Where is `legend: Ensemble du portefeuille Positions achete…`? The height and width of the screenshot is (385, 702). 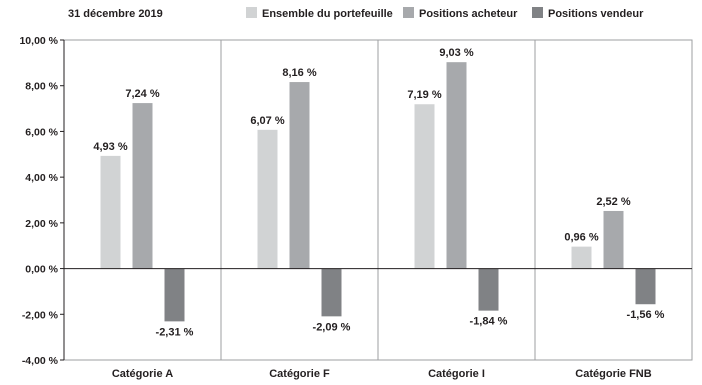 legend: Ensemble du portefeuille Positions achete… is located at coordinates (445, 13).